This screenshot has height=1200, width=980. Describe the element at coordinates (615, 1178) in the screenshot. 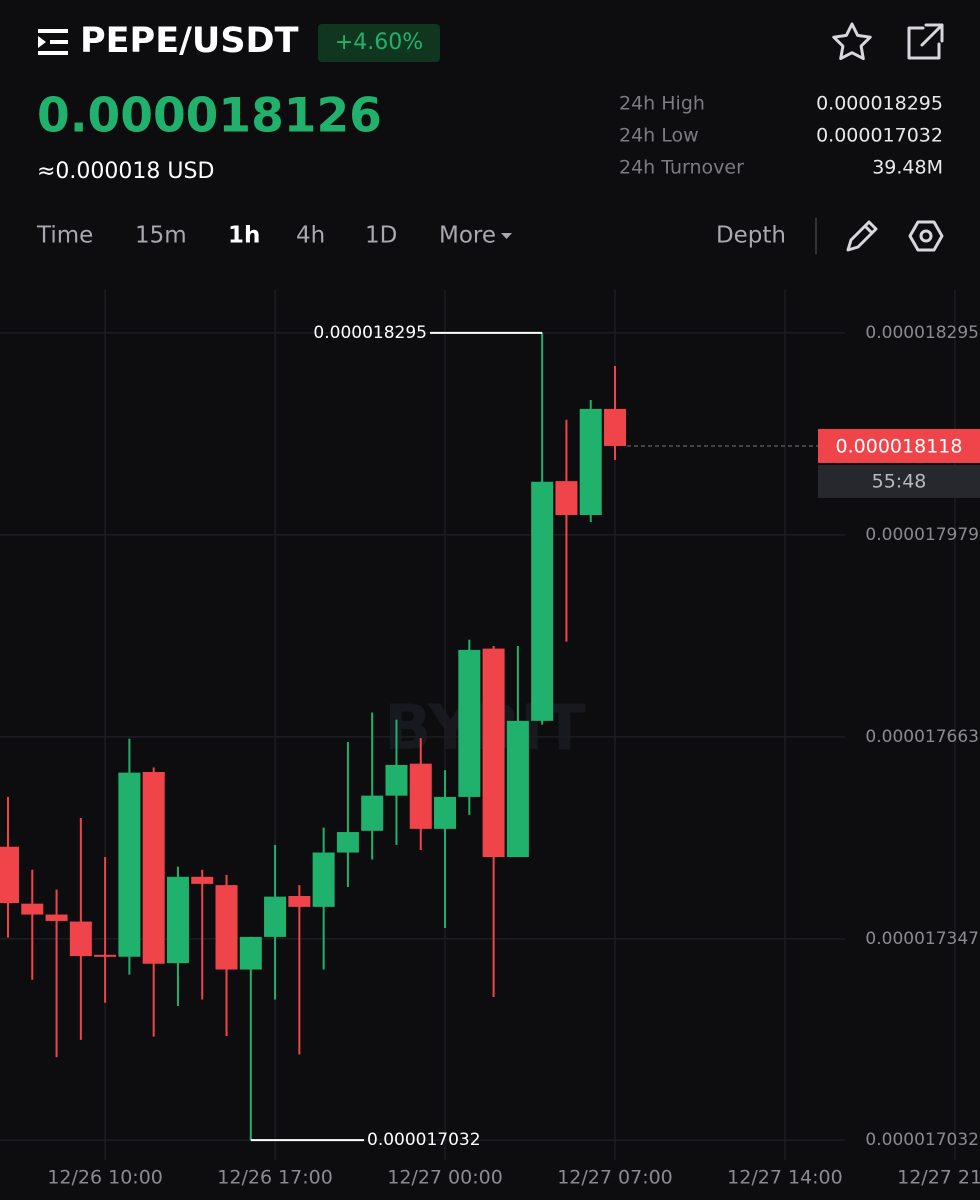

I see `x-tick-label: 12/27 07:00` at that location.